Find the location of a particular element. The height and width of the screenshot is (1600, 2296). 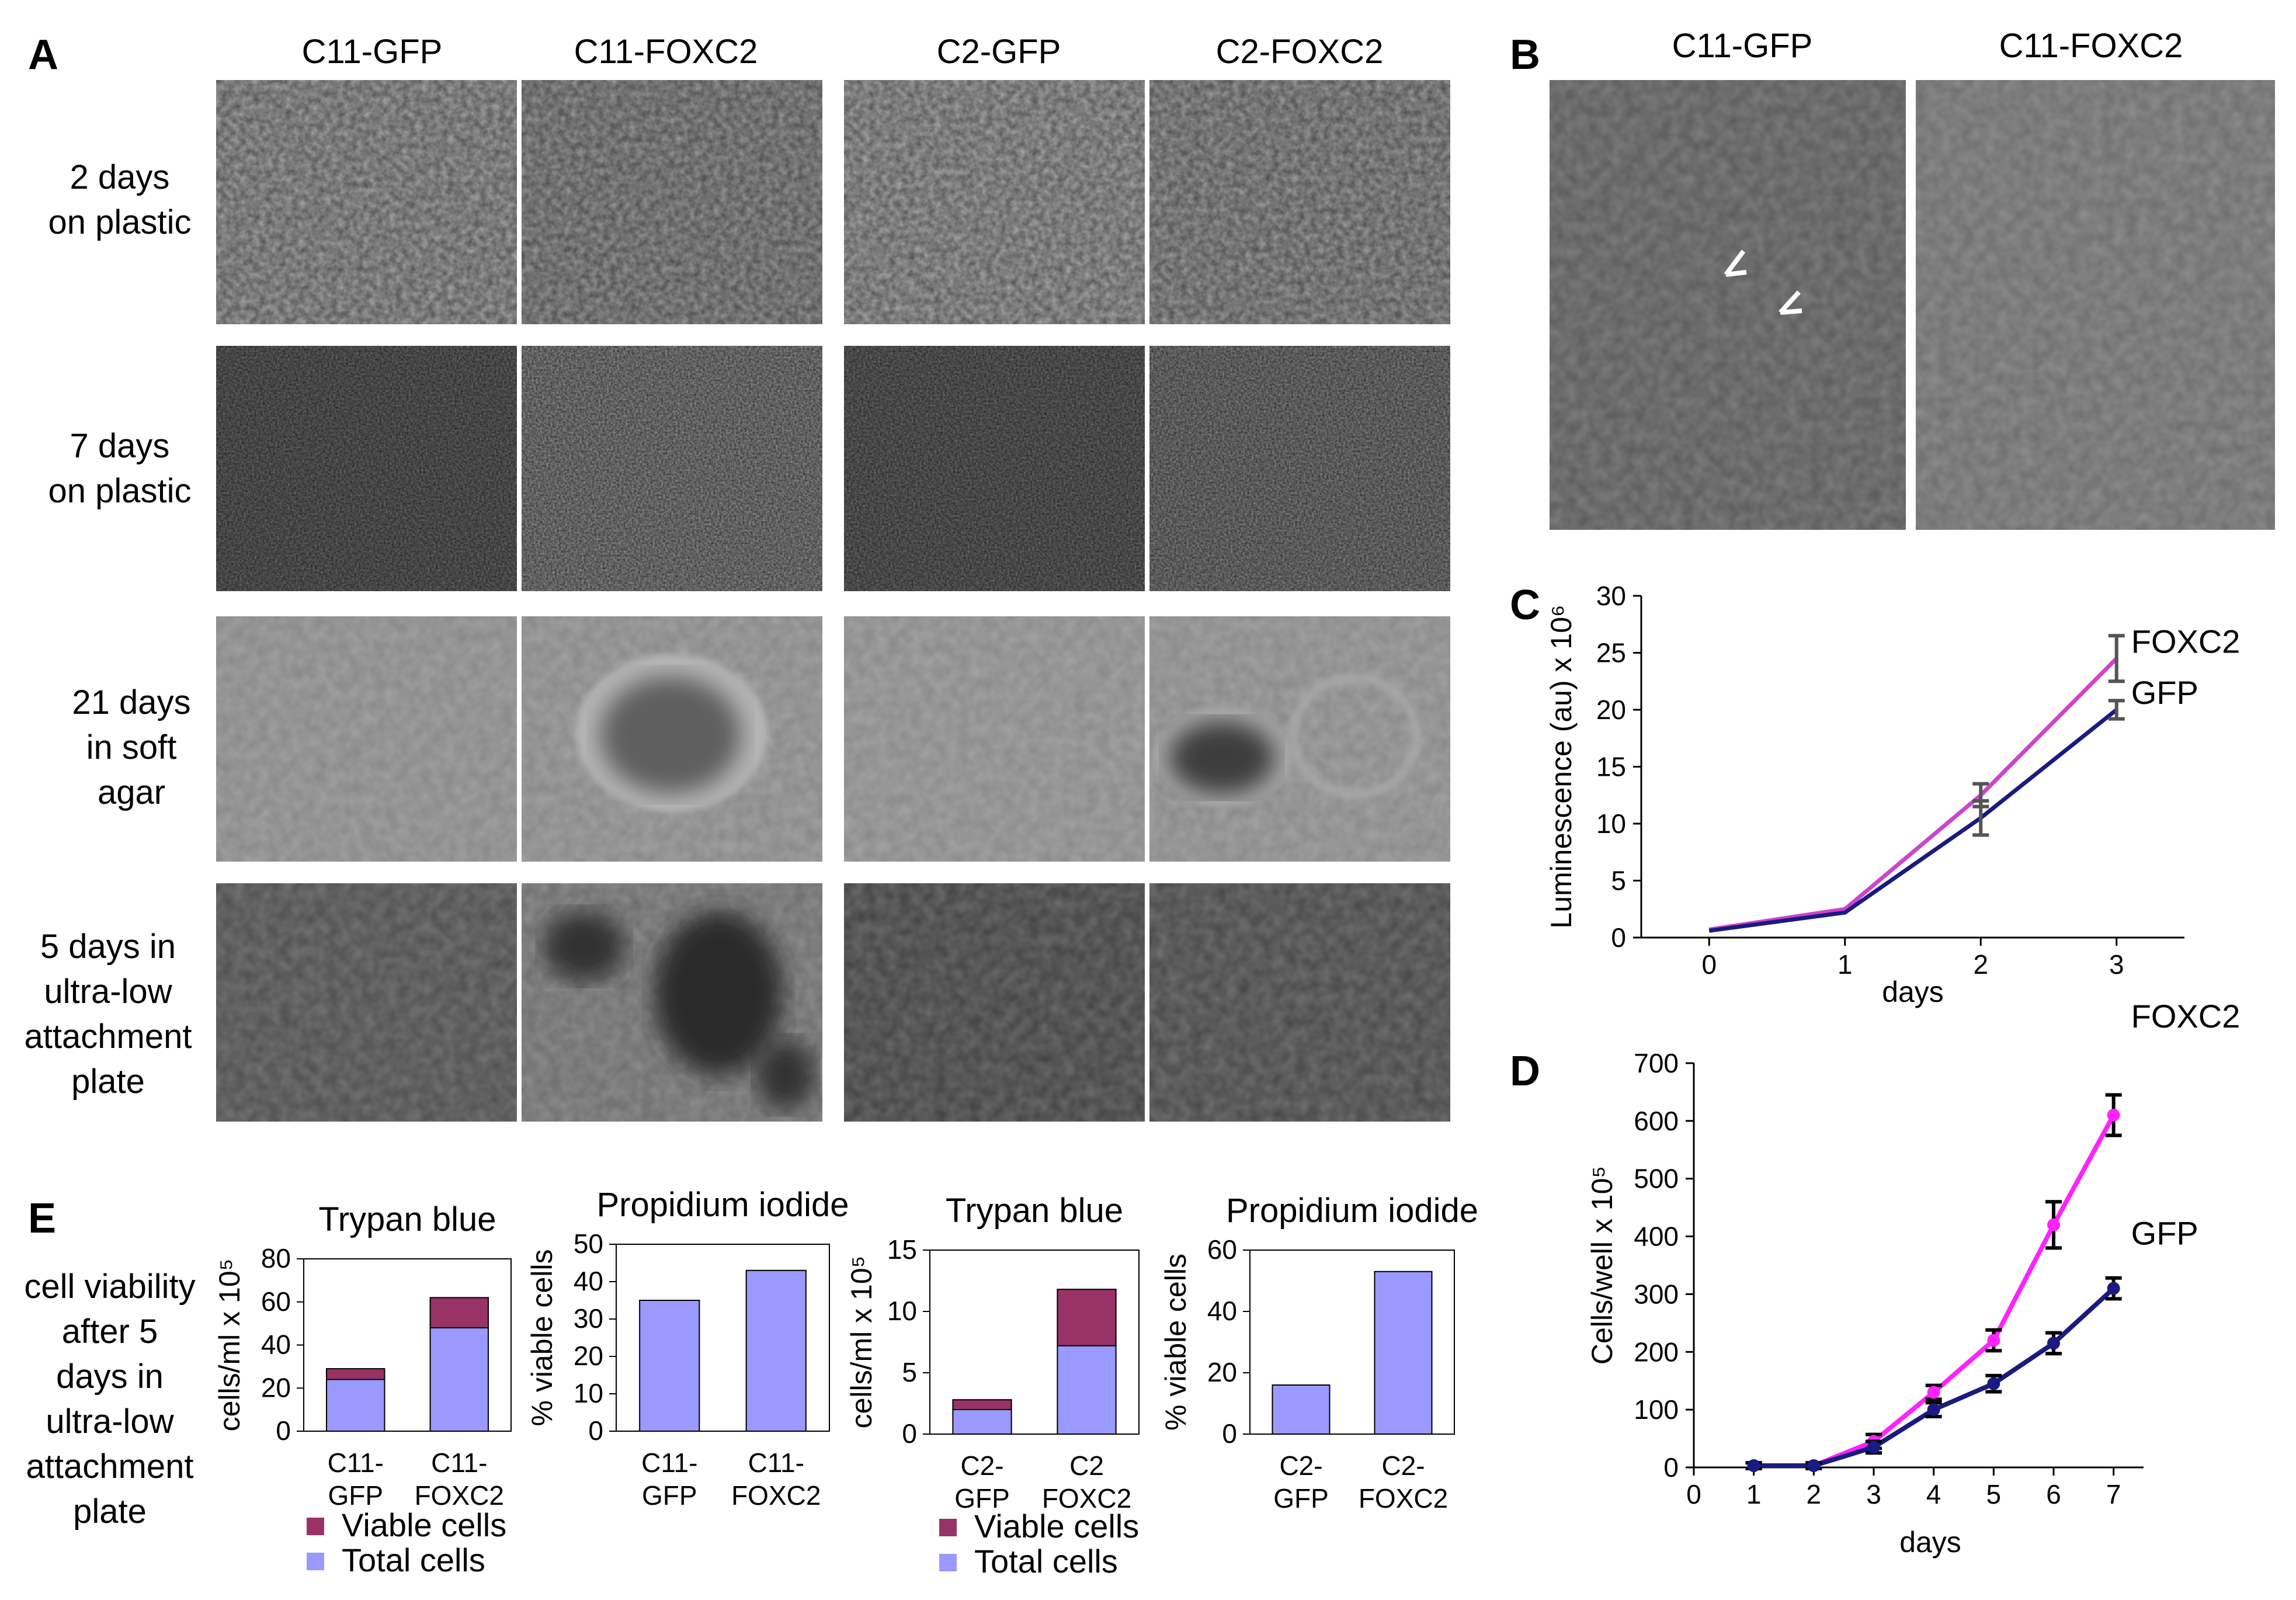

y-tick-label: 300 is located at coordinates (1656, 1294).